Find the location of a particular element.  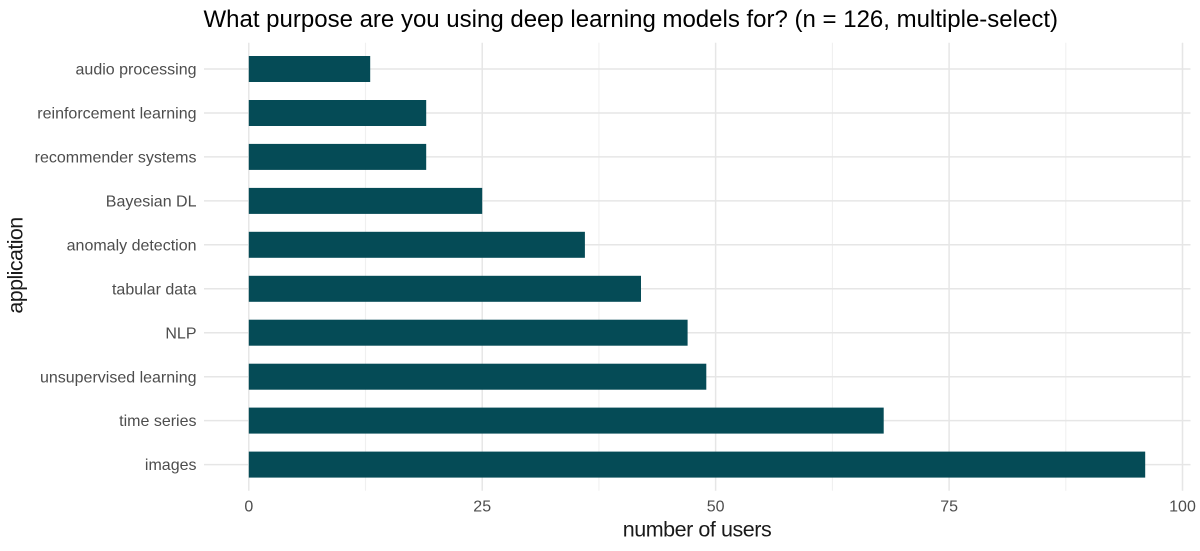

svg-text: number of users is located at coordinates (697, 529).